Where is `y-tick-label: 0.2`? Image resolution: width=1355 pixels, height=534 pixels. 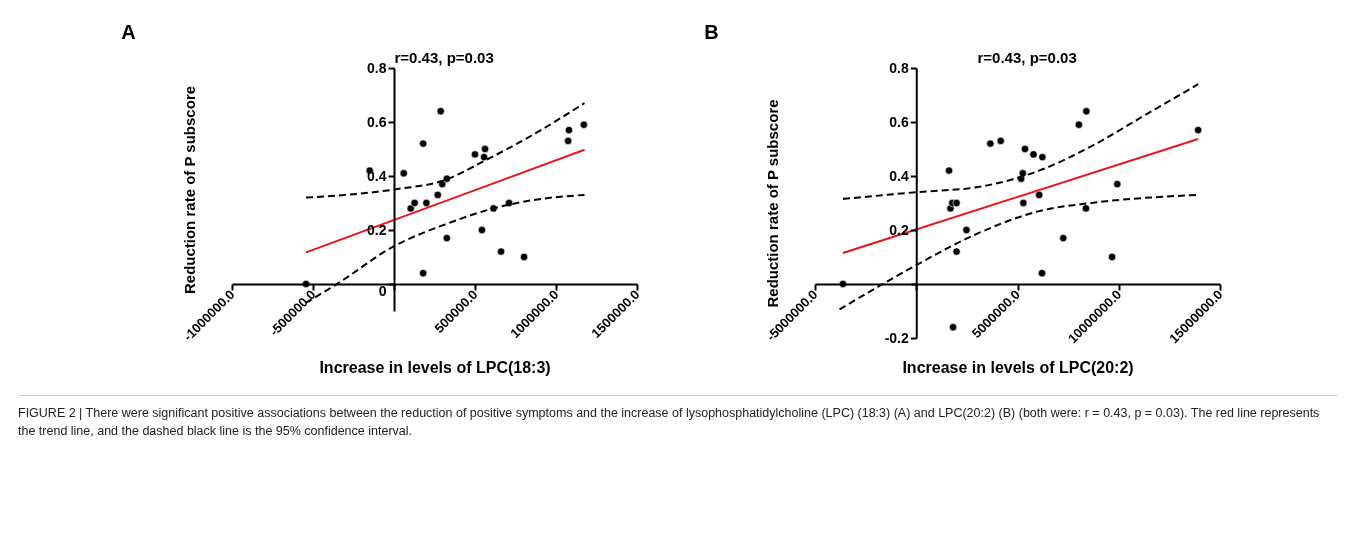 y-tick-label: 0.2 is located at coordinates (899, 229).